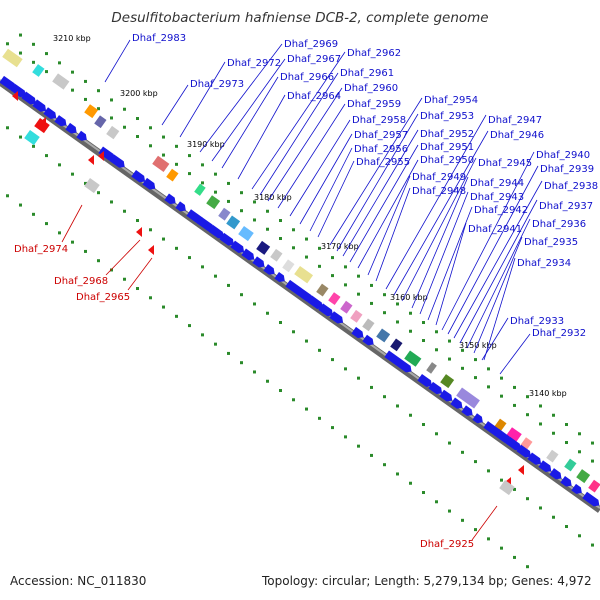 Image resolution: width=600 pixels, height=600 pixels. I want to click on gene-label: Dhaf_2950, so click(447, 160).